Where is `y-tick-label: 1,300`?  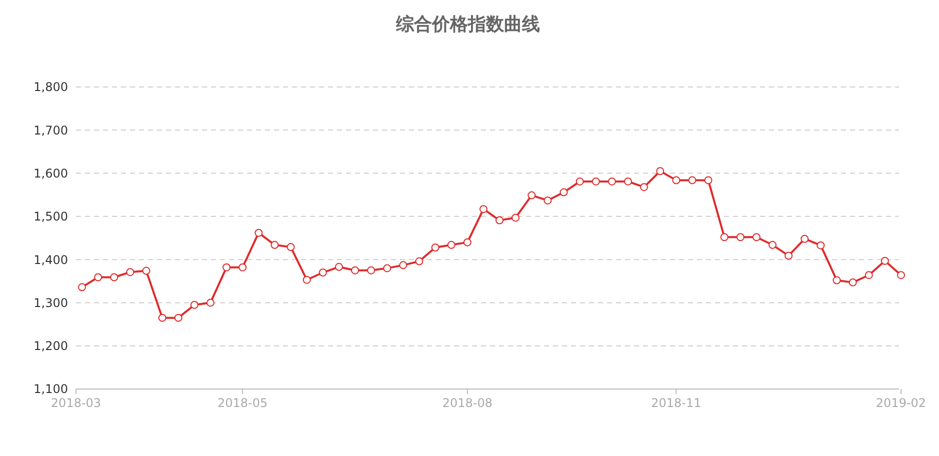 y-tick-label: 1,300 is located at coordinates (51, 303).